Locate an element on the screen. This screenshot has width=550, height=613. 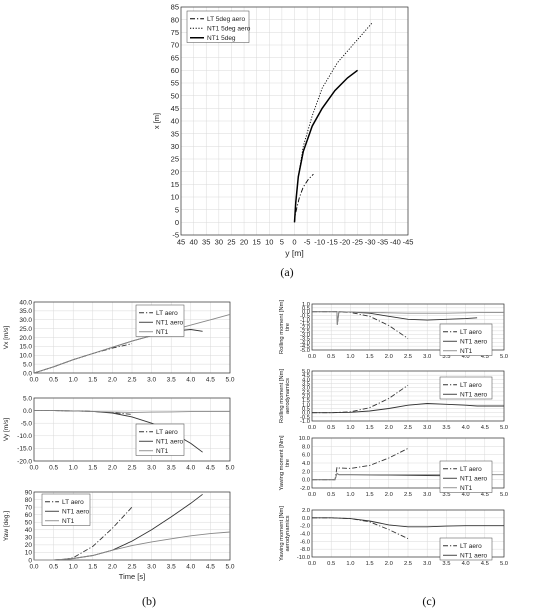
y-tick-label: -3.0 is located at coordinates (305, 336).